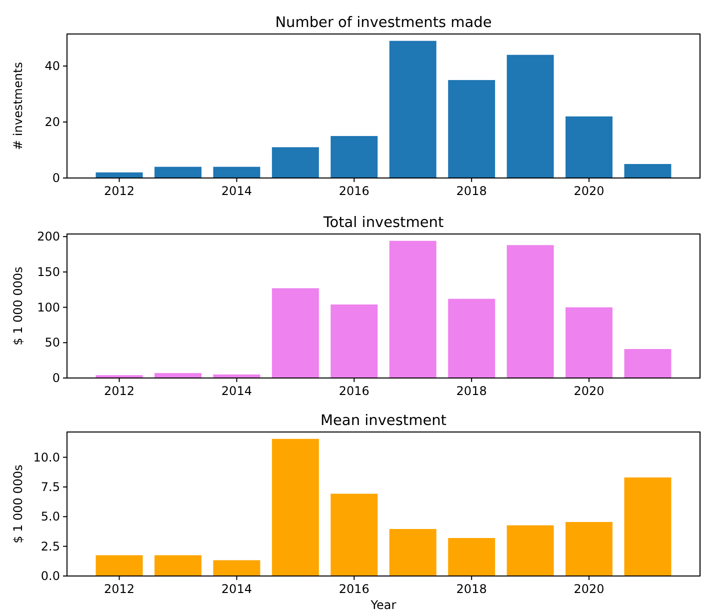 This screenshot has height=612, width=701. Describe the element at coordinates (383, 605) in the screenshot. I see `x-axis-title: Year` at that location.